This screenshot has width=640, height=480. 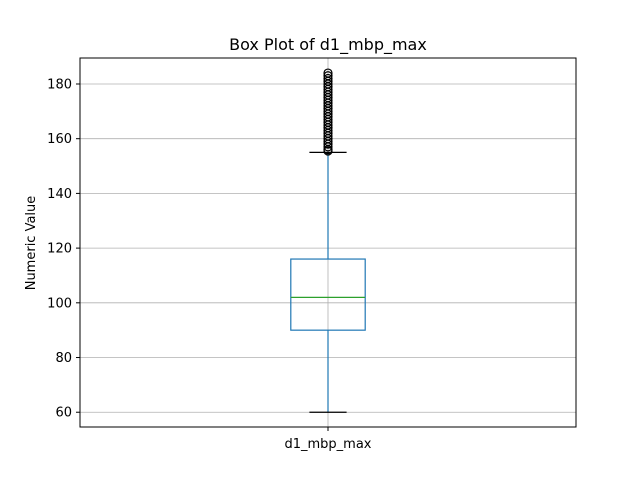 I want to click on y-tick-label: 140, so click(x=59, y=194).